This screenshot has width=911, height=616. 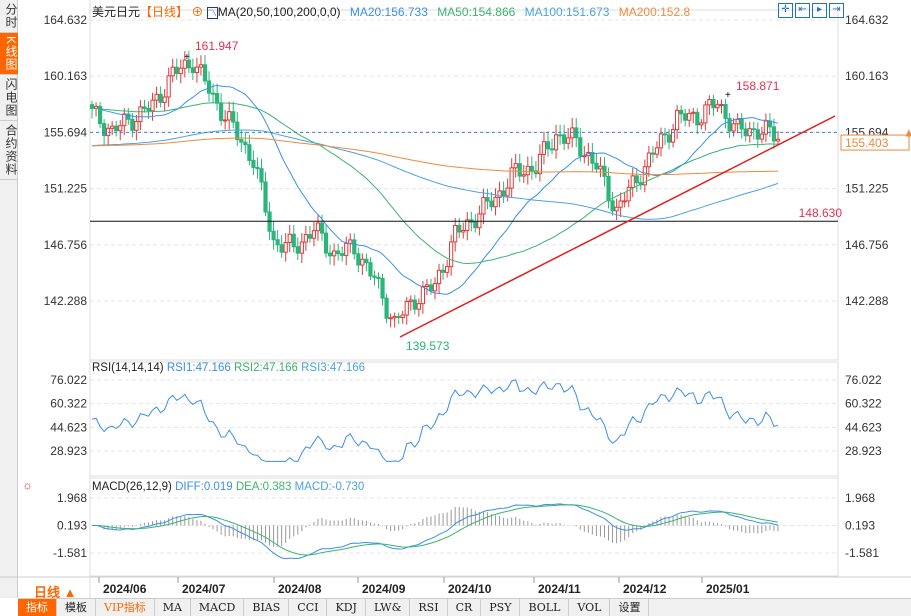 I want to click on ma20-value: MA20:156.733, so click(x=388, y=12).